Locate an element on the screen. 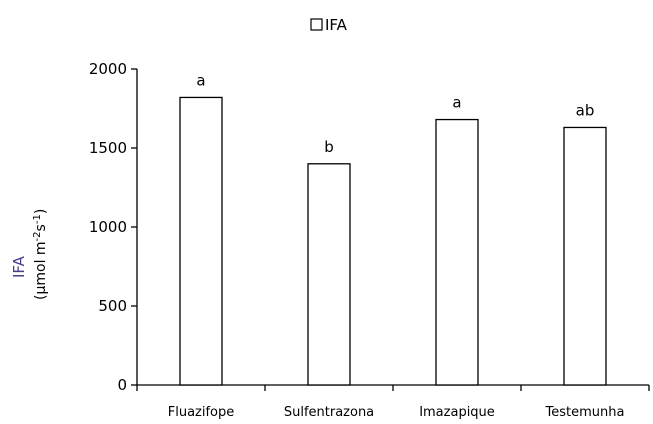  legend-label: IFA is located at coordinates (336, 25).